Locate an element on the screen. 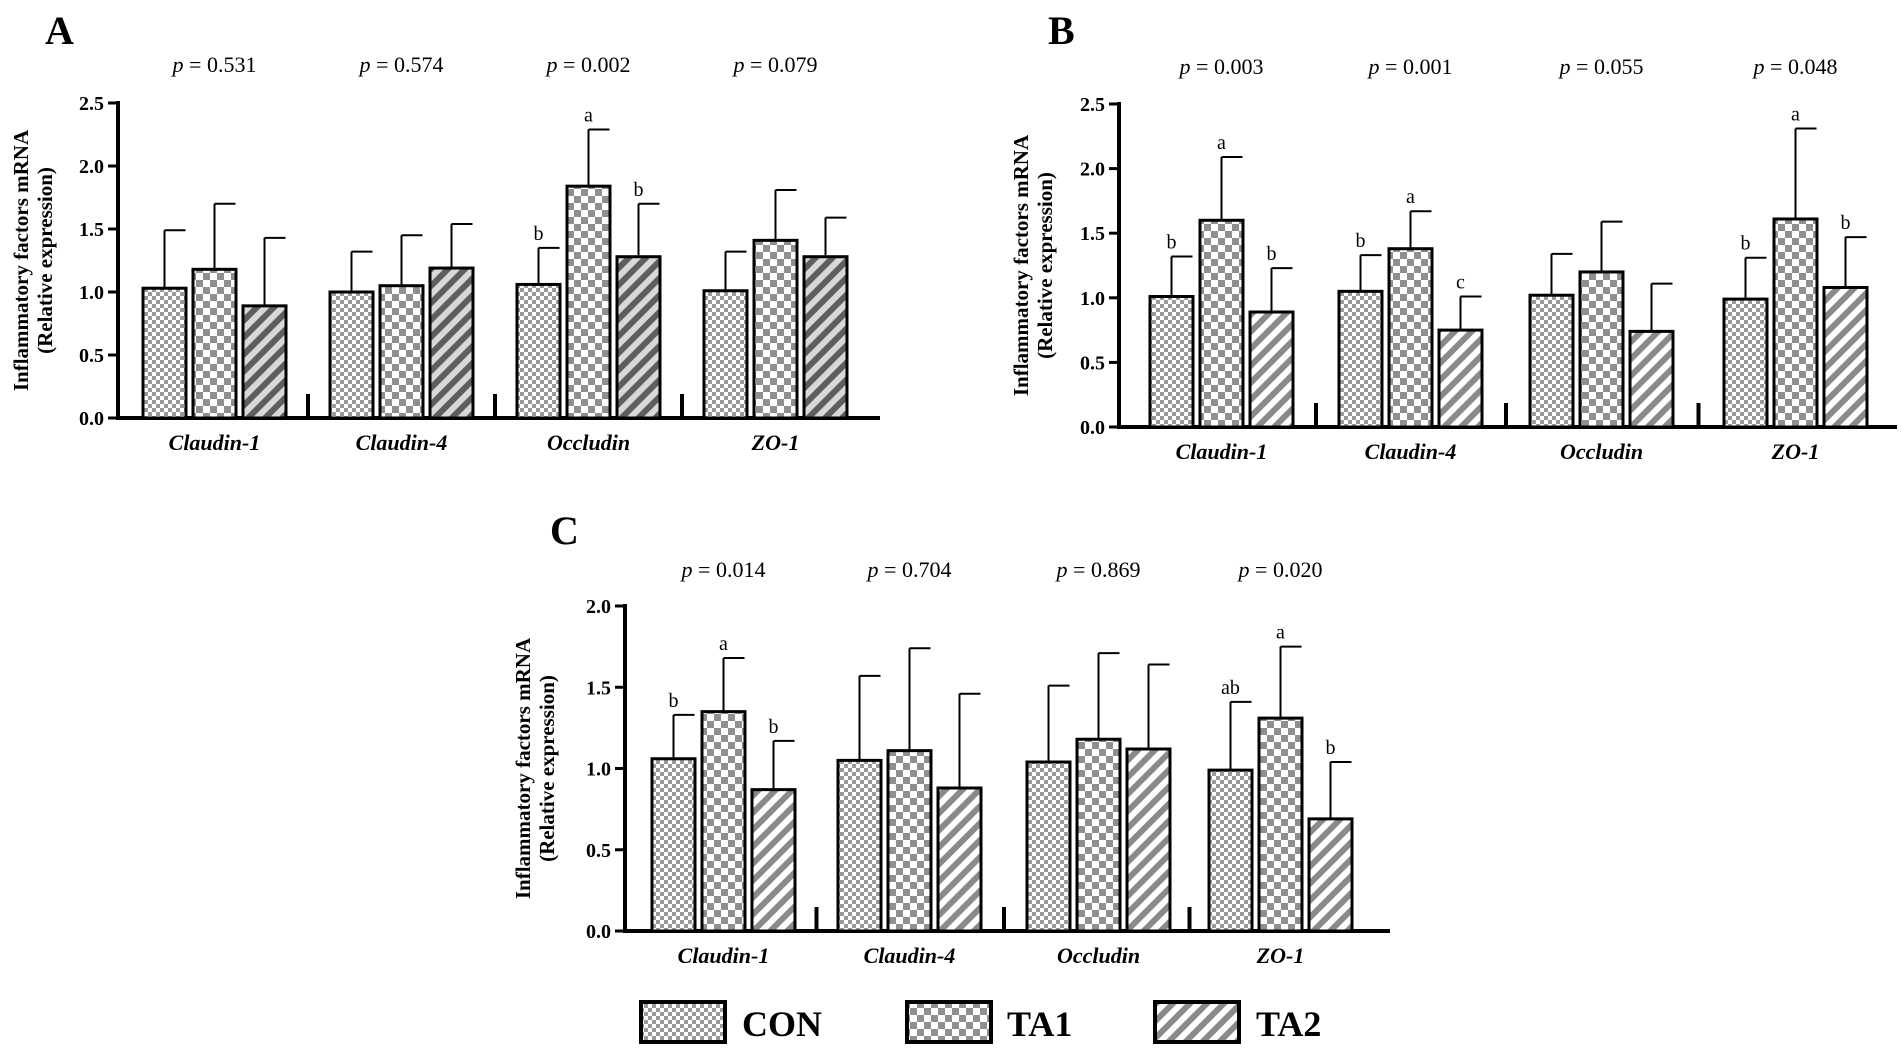  p-value-label: p = 0.574 is located at coordinates (401, 64).